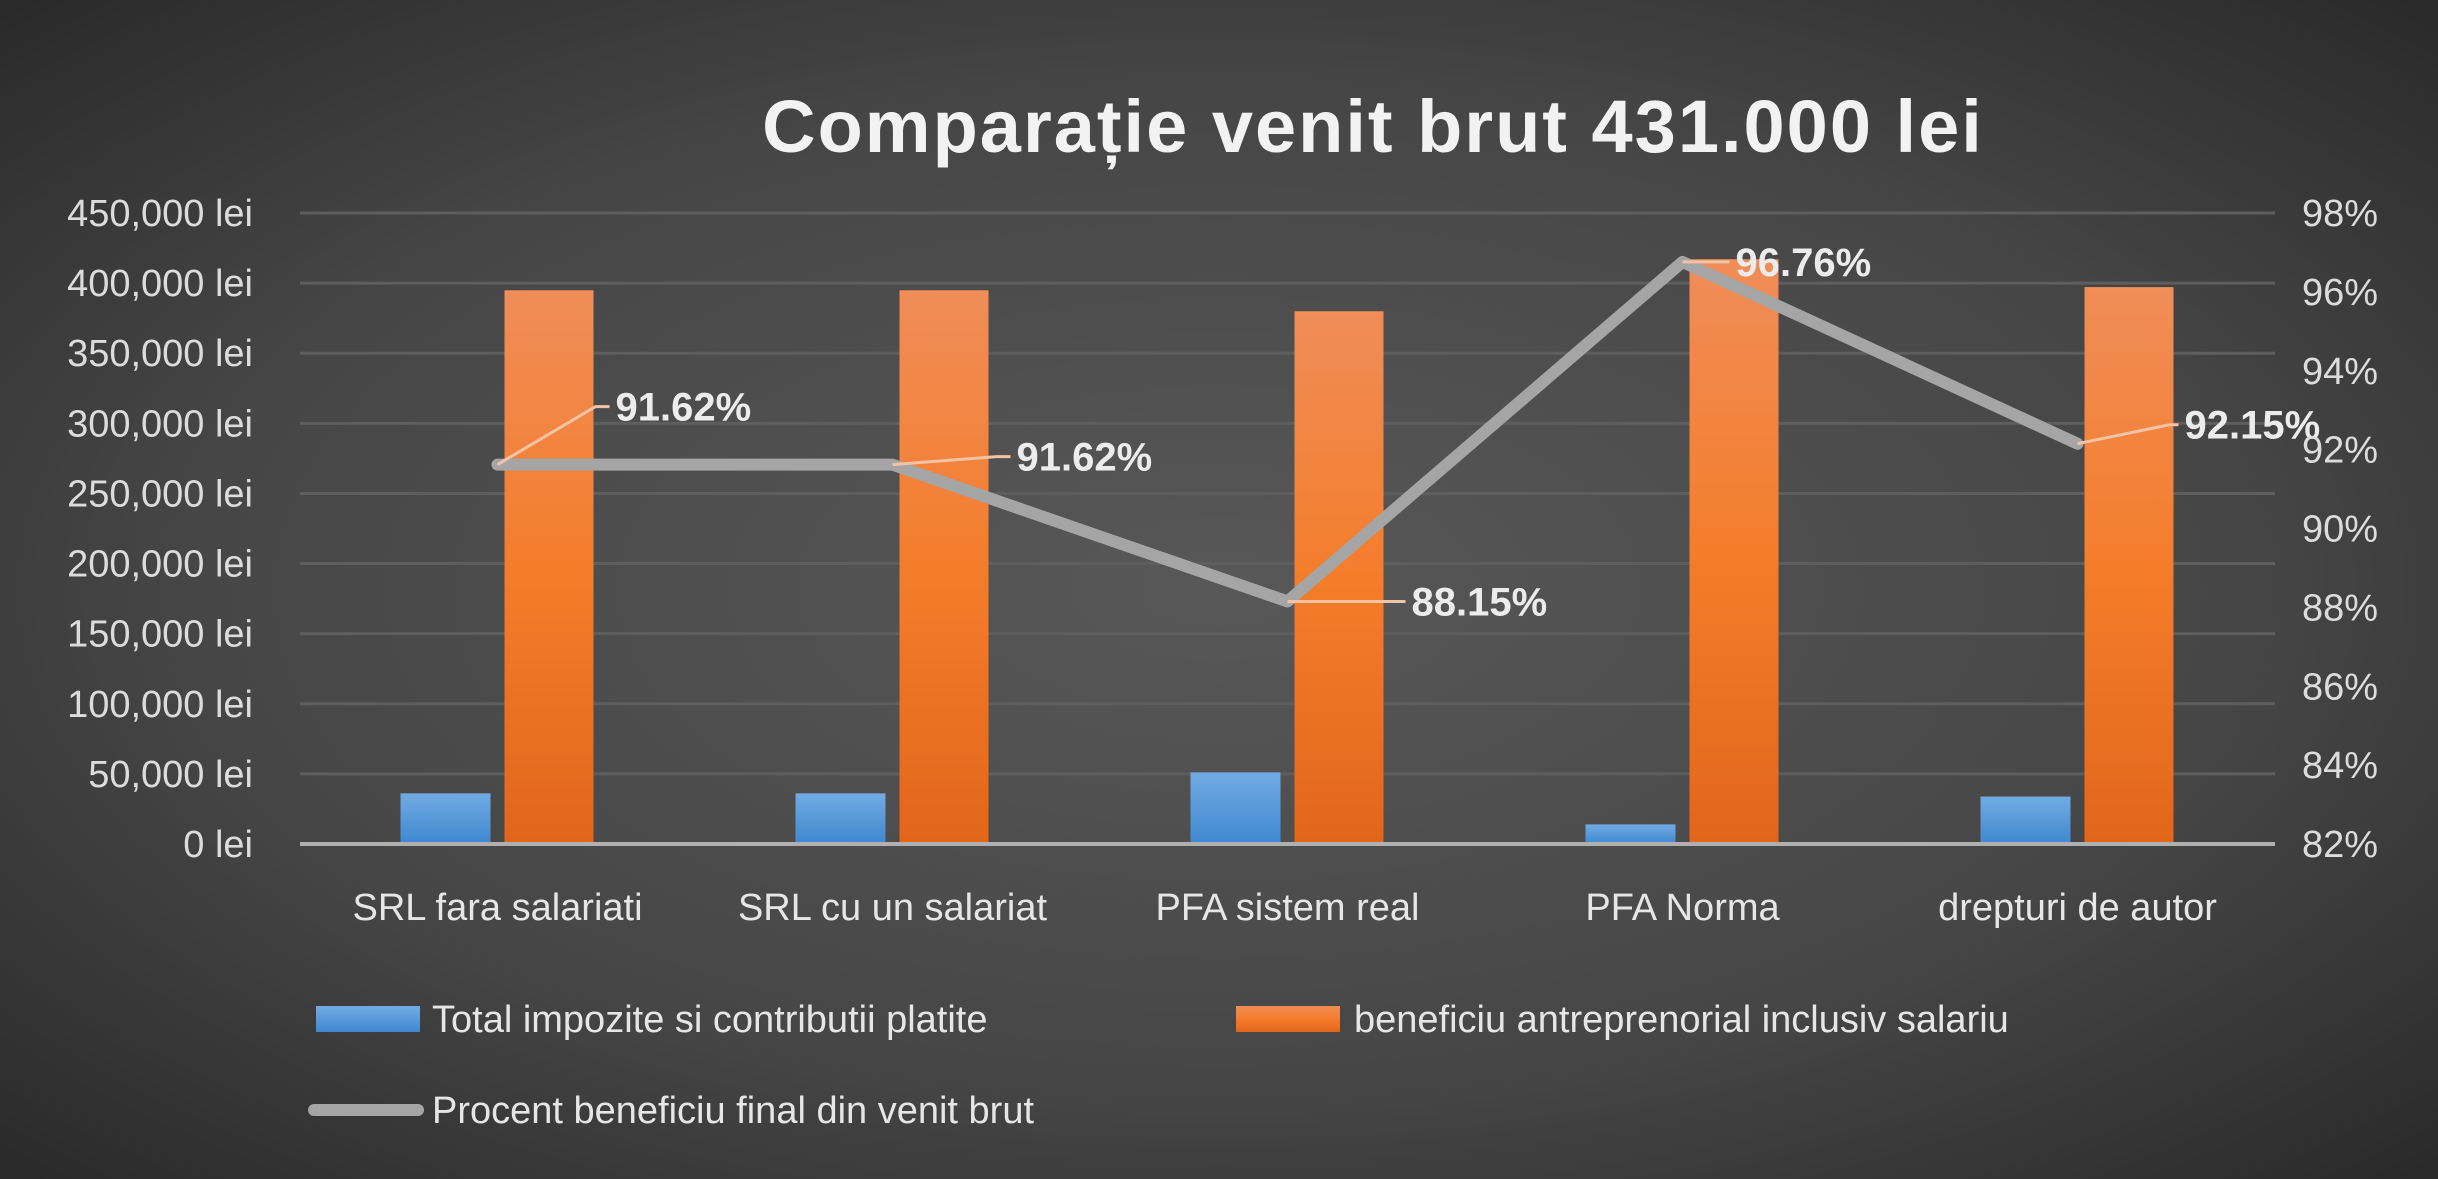 This screenshot has height=1179, width=2438. What do you see at coordinates (160, 635) in the screenshot?
I see `y-left-tick-label: 150,000 lei` at bounding box center [160, 635].